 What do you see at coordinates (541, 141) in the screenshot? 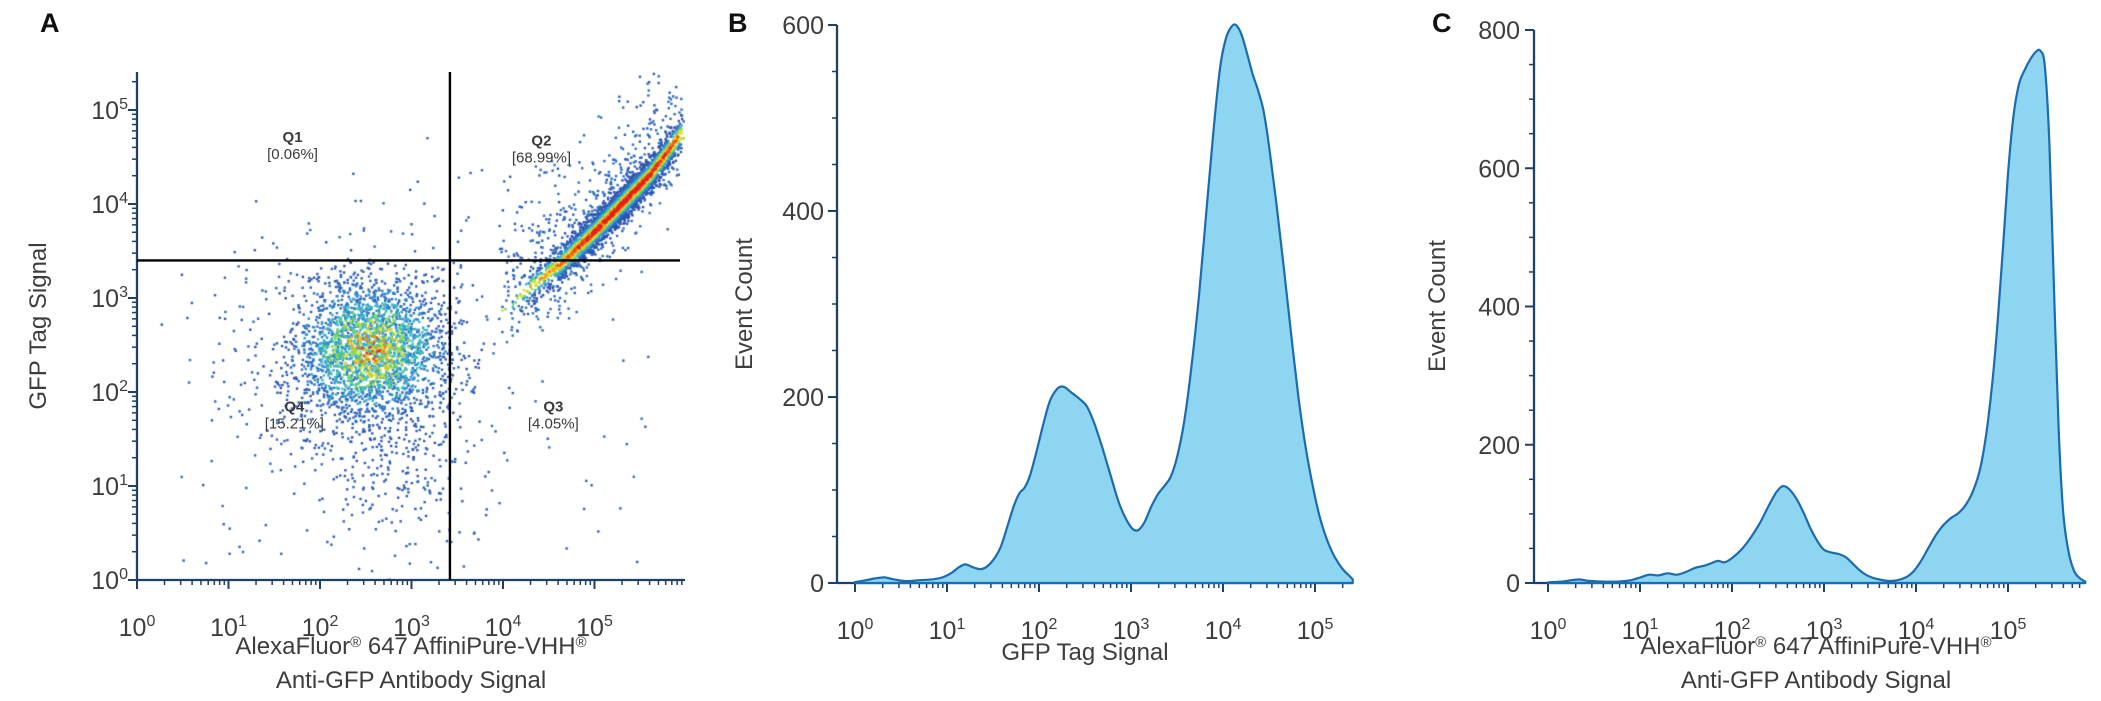
I see `svg-text: Q2` at bounding box center [541, 141].